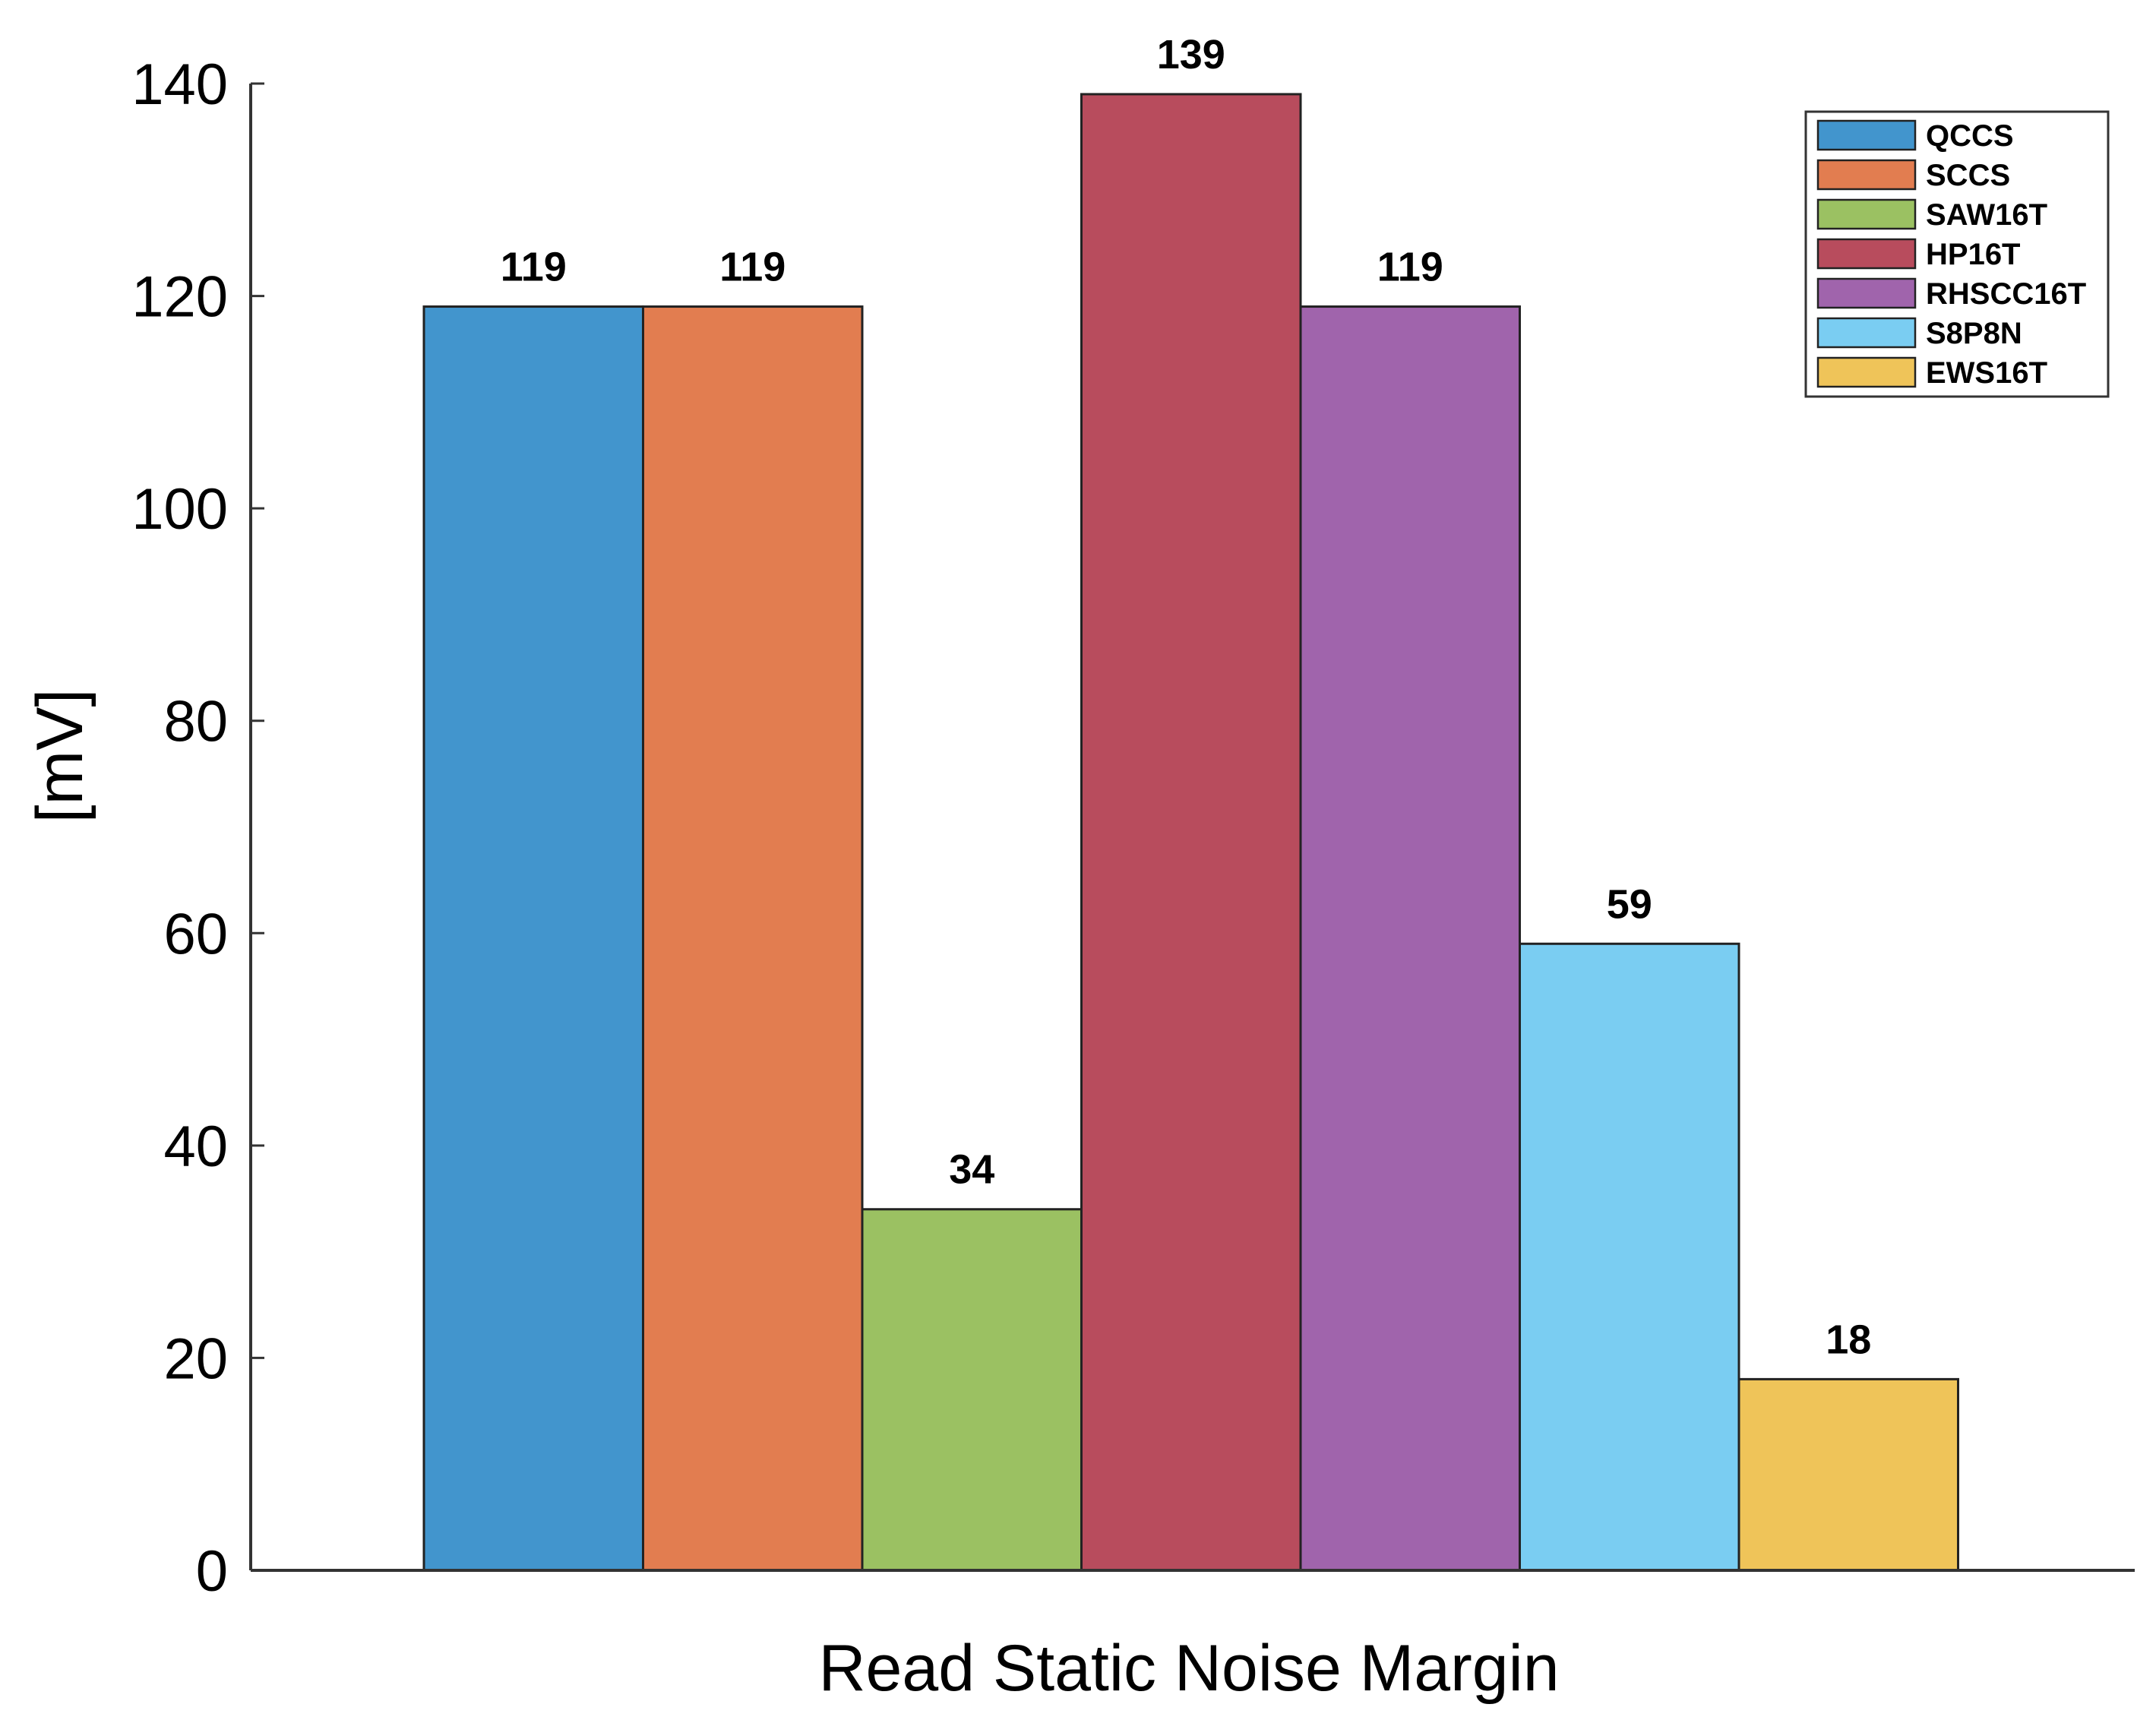 The height and width of the screenshot is (1720, 2156). What do you see at coordinates (1968, 175) in the screenshot?
I see `legend-label-sccs: SCCS` at bounding box center [1968, 175].